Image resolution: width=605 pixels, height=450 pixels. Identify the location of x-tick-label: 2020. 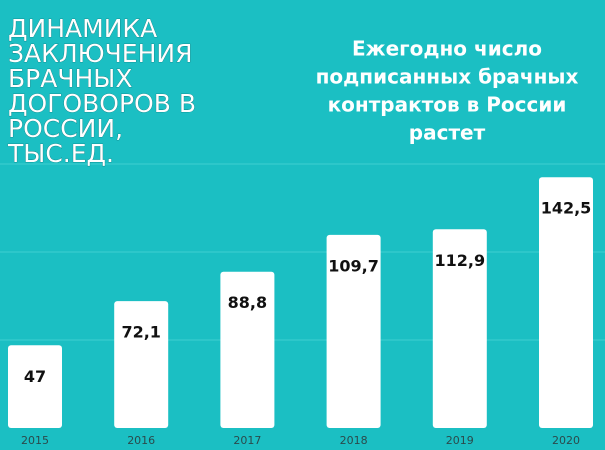
(566, 440).